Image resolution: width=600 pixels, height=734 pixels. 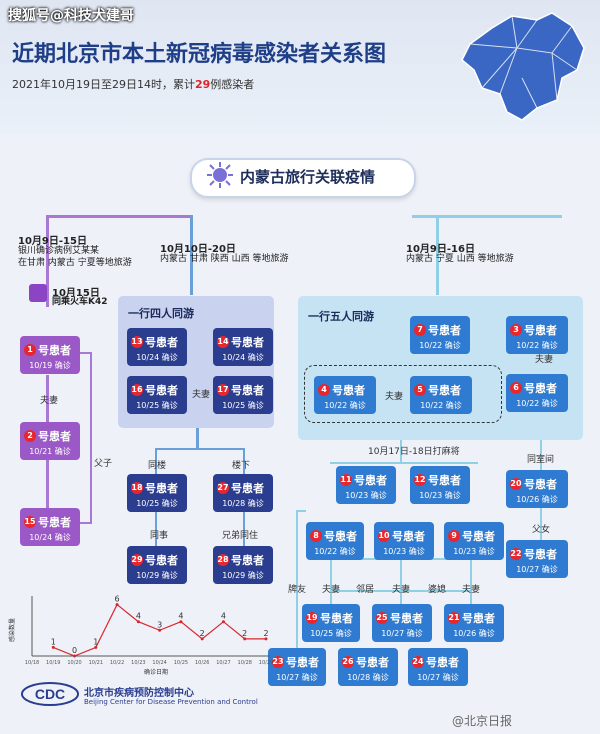 I want to click on beijing-map-icon, so click(x=523, y=66).